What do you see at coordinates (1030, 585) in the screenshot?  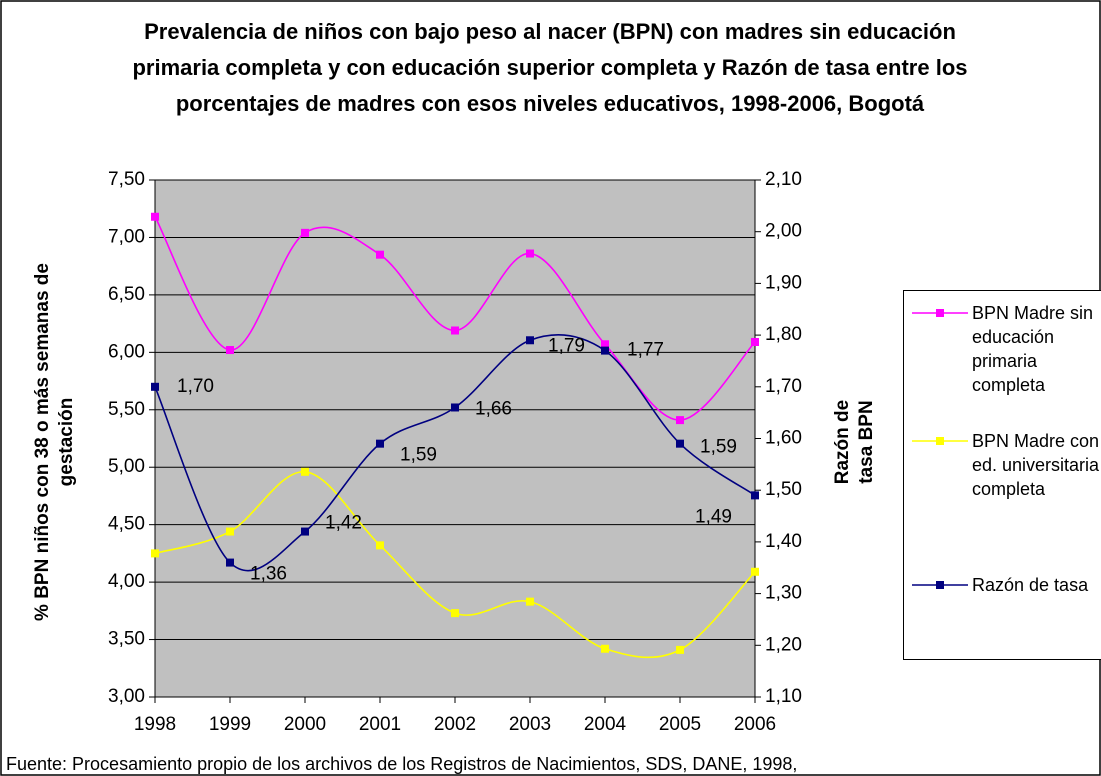 I see `legend-label: Razón de tasa` at bounding box center [1030, 585].